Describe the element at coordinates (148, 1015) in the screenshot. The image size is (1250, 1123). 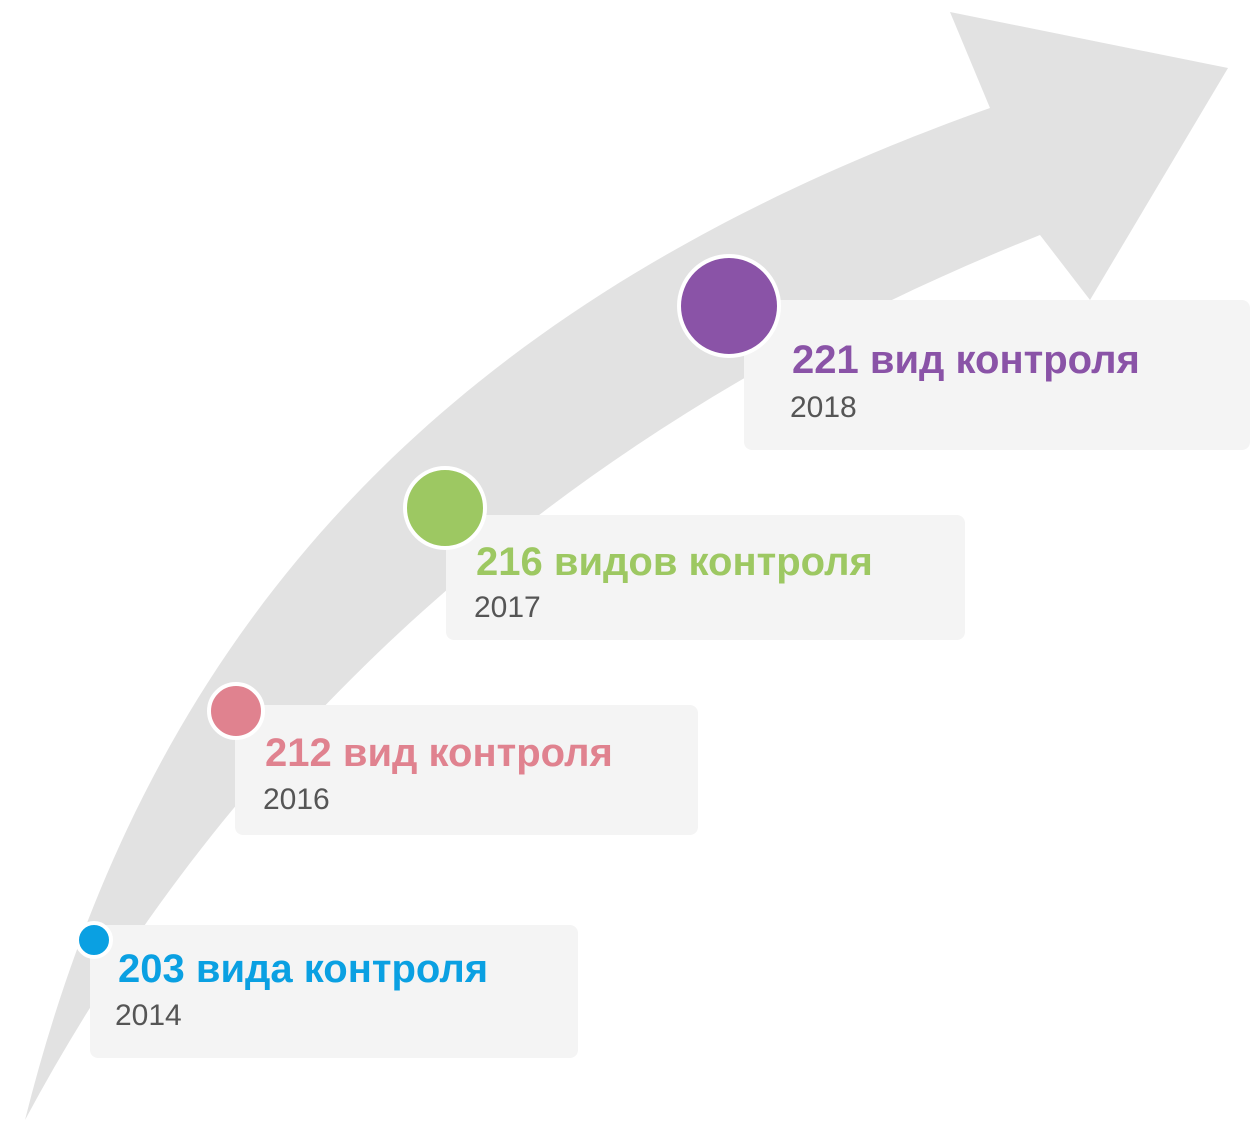
I see `item-year: 2014` at that location.